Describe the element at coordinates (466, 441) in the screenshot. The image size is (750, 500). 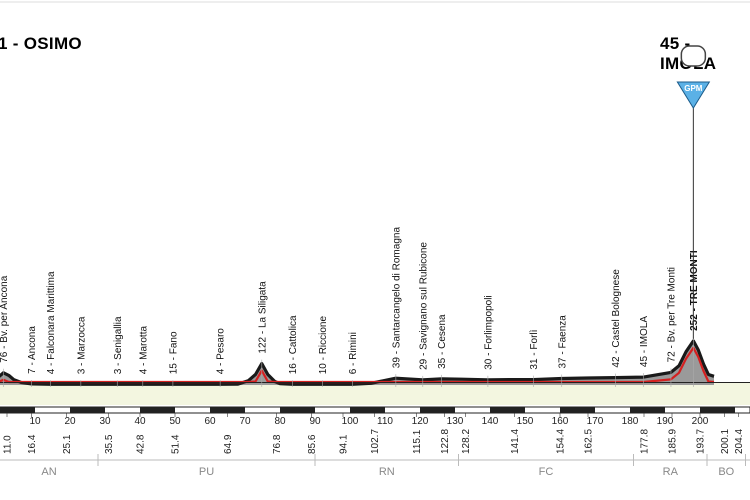
I see `km-tick-label: 128.2` at that location.